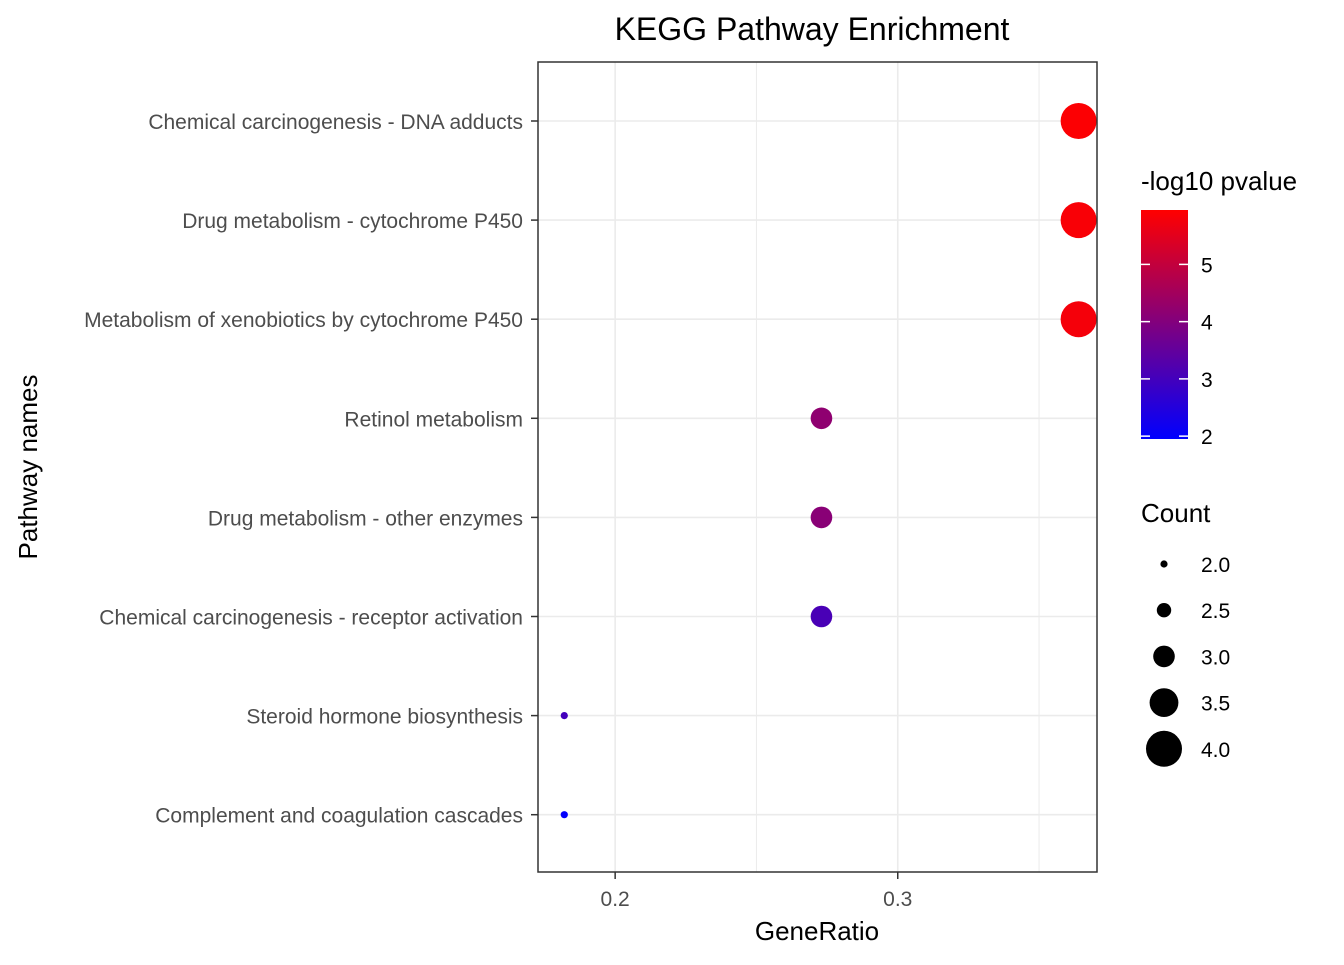  I want to click on y-tick-label: Steroid hormone biosynthesis, so click(384, 717).